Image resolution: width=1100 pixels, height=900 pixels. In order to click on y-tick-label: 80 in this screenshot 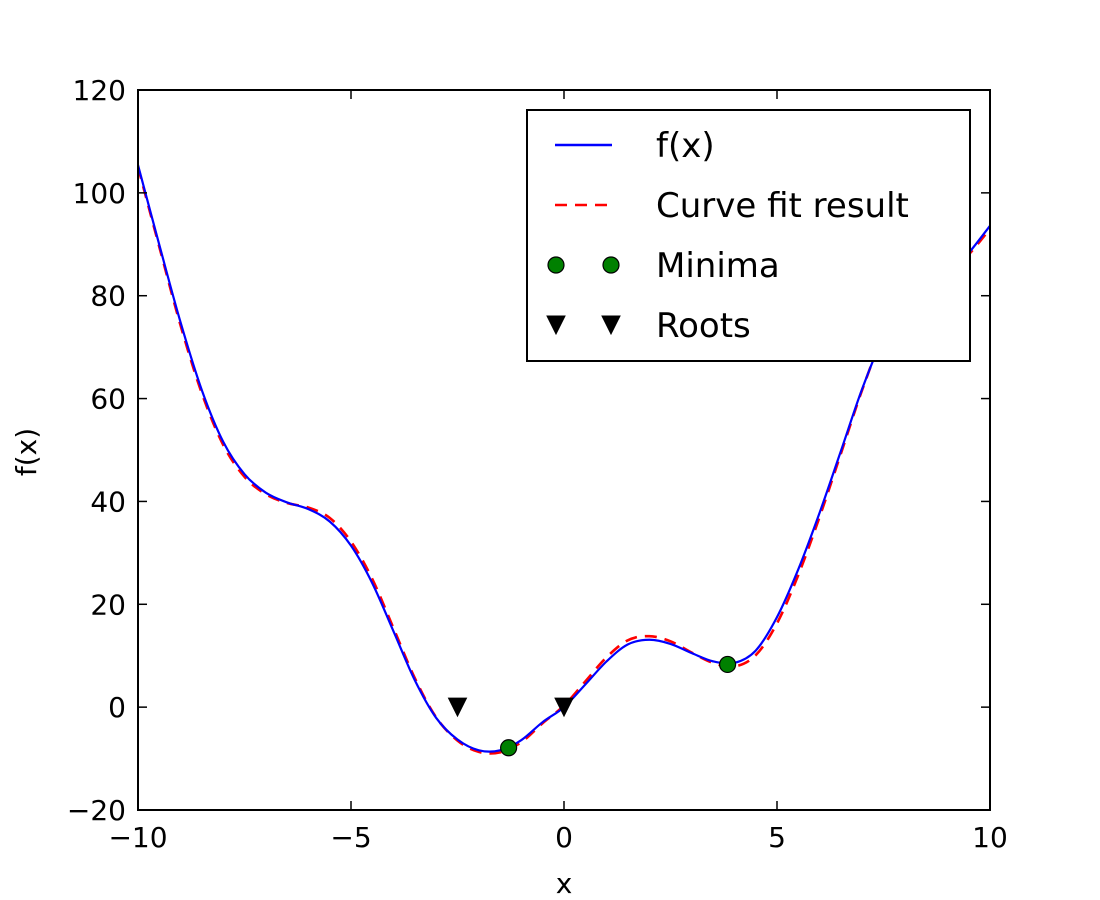, I will do `click(108, 296)`.